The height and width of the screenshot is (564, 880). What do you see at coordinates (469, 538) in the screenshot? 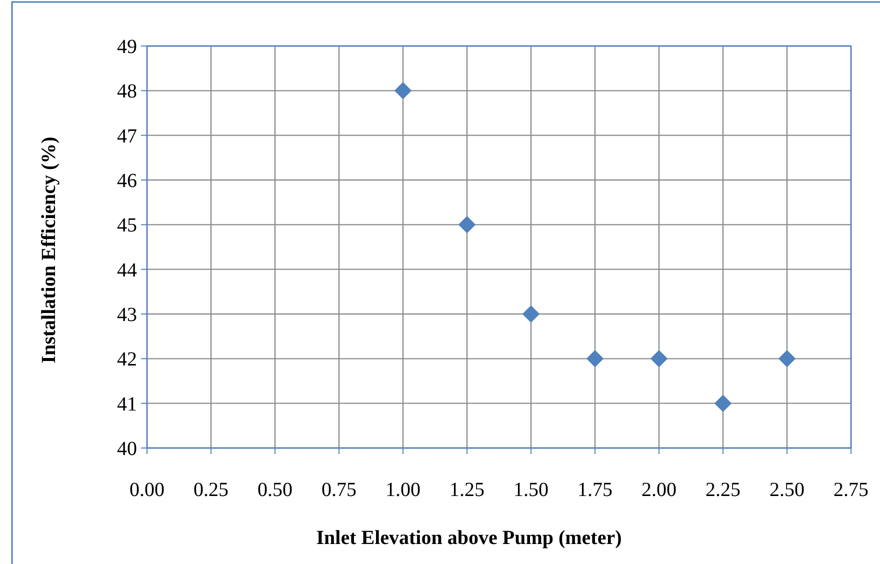
I see `x-axis-title: Inlet Elevation above Pump (meter)` at bounding box center [469, 538].